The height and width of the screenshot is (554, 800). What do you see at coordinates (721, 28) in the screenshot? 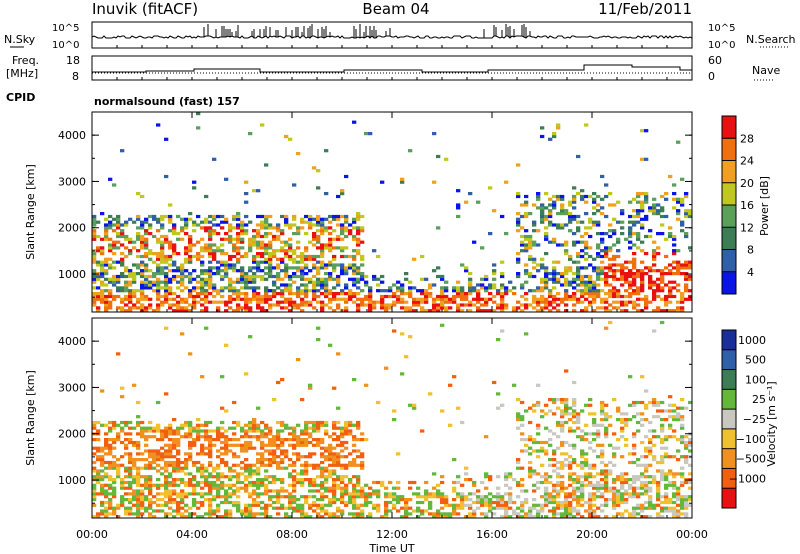
I see `noise-right-tick-high: 10^5` at bounding box center [721, 28].